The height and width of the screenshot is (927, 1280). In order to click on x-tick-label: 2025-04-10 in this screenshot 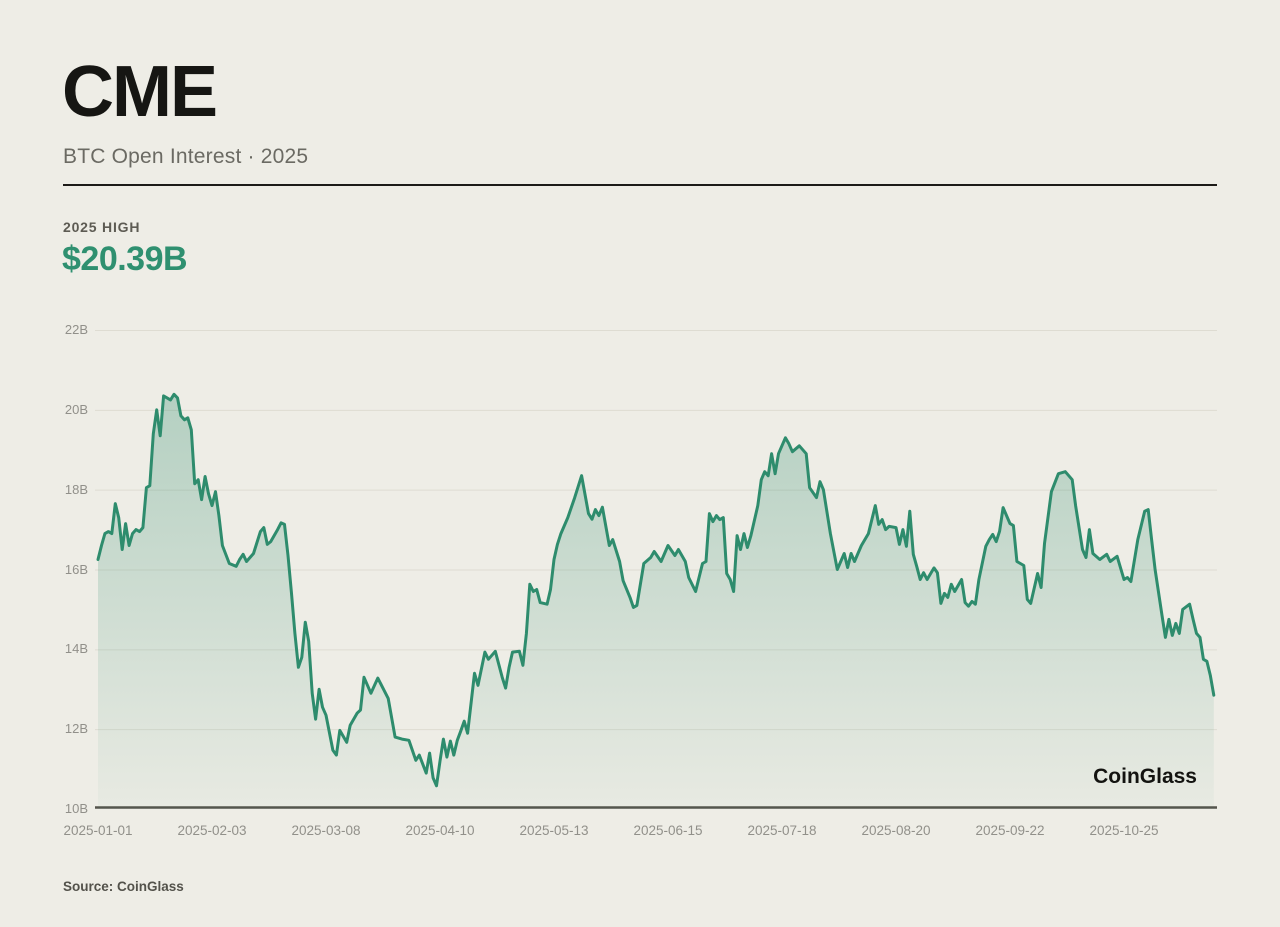, I will do `click(440, 830)`.